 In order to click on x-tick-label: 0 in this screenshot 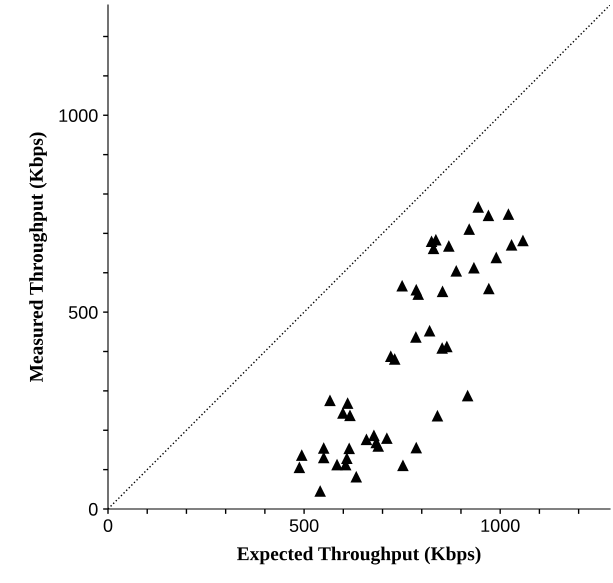, I will do `click(108, 525)`.